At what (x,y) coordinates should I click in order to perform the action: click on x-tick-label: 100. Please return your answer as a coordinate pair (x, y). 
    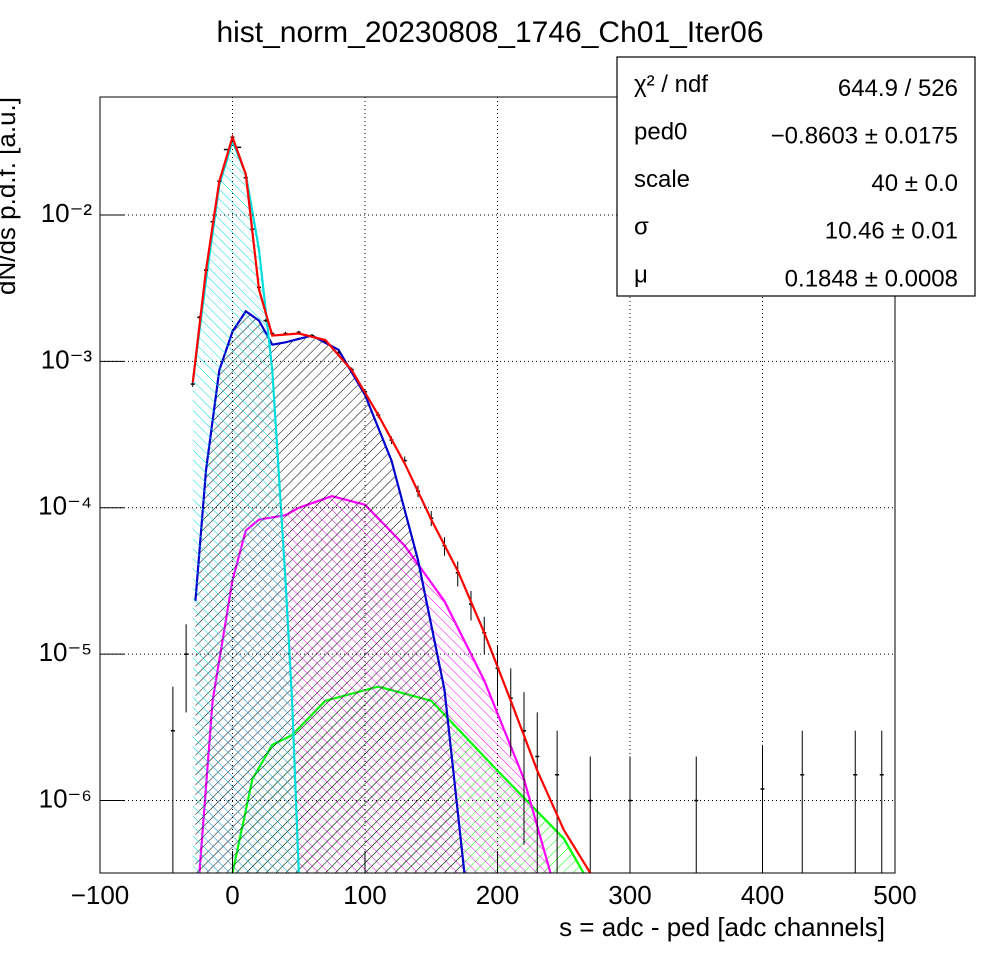
    Looking at the image, I should click on (364, 895).